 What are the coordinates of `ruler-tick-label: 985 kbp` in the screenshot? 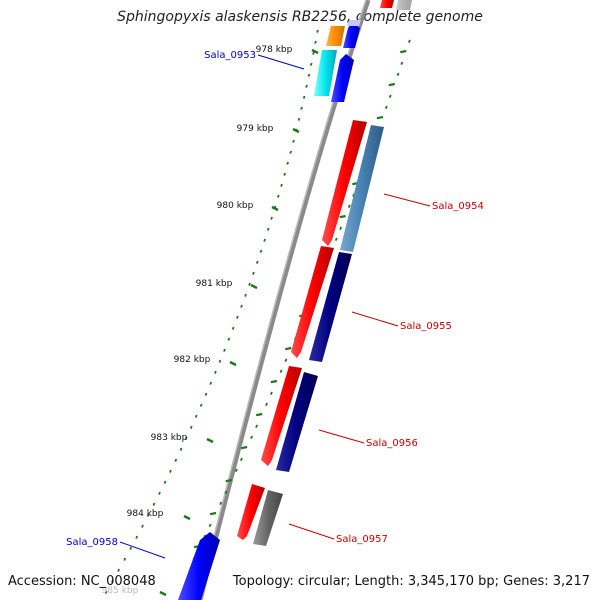 It's located at (120, 591).